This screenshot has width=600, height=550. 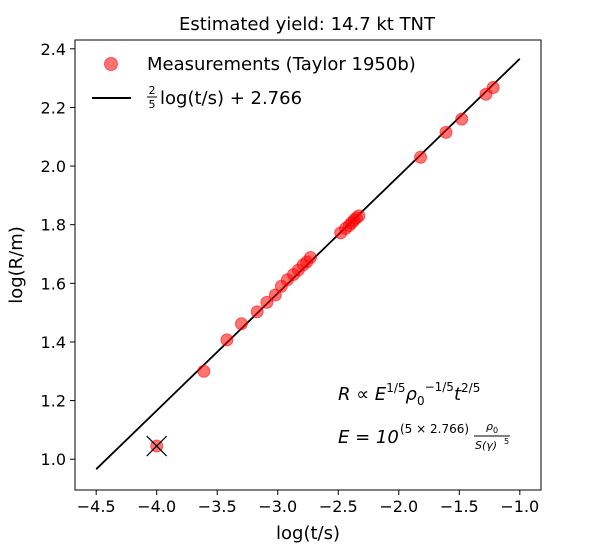 What do you see at coordinates (398, 506) in the screenshot?
I see `x-tick-label: −2.0` at bounding box center [398, 506].